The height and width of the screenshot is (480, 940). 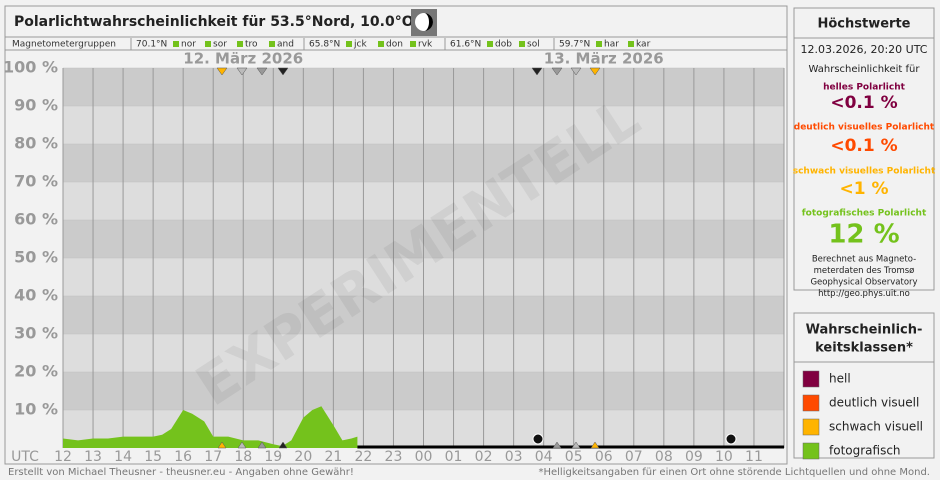 What do you see at coordinates (865, 451) in the screenshot?
I see `legend-label: fotografisch` at bounding box center [865, 451].